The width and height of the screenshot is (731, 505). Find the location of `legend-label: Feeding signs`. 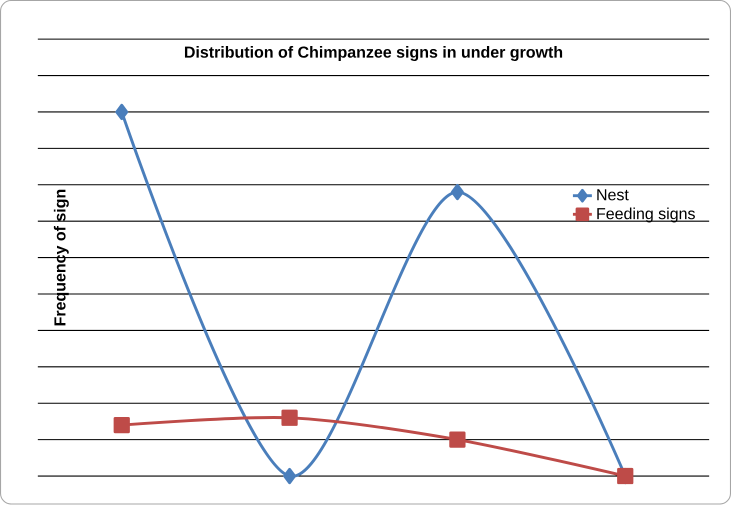

legend-label: Feeding signs is located at coordinates (646, 215).